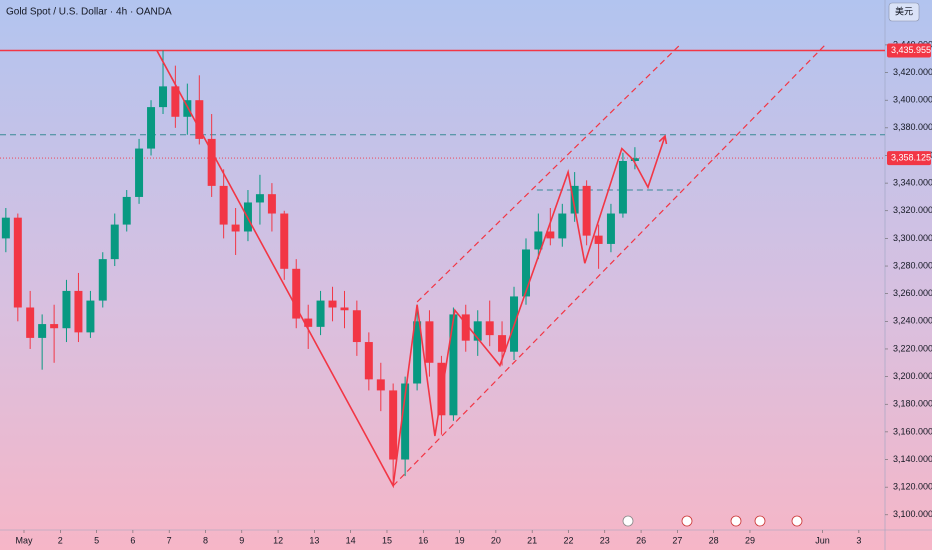  Describe the element at coordinates (912, 514) in the screenshot. I see `y-tick-label: 3,100.000` at that location.